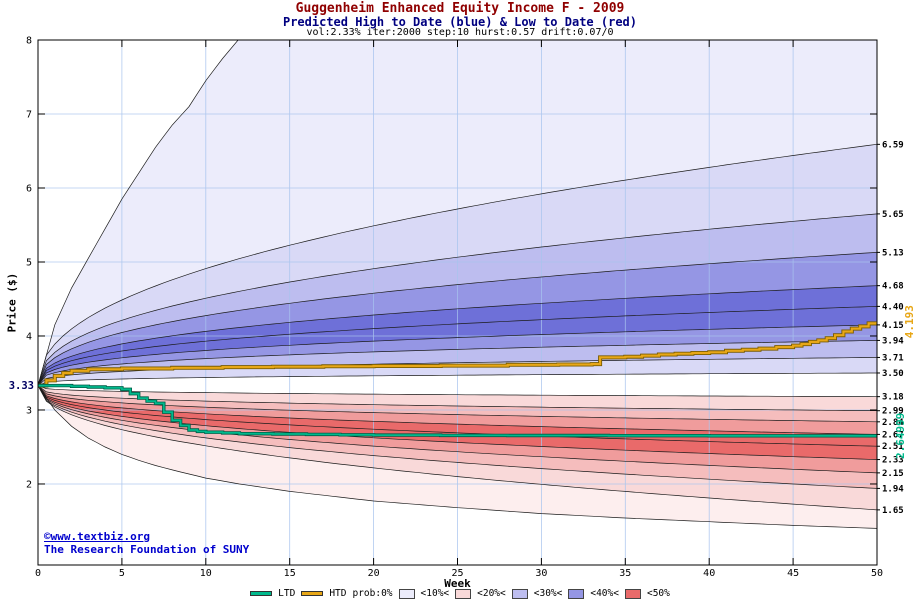 Image resolution: width=920 pixels, height=600 pixels. What do you see at coordinates (38, 573) in the screenshot?
I see `x-tick-label: 0` at bounding box center [38, 573].